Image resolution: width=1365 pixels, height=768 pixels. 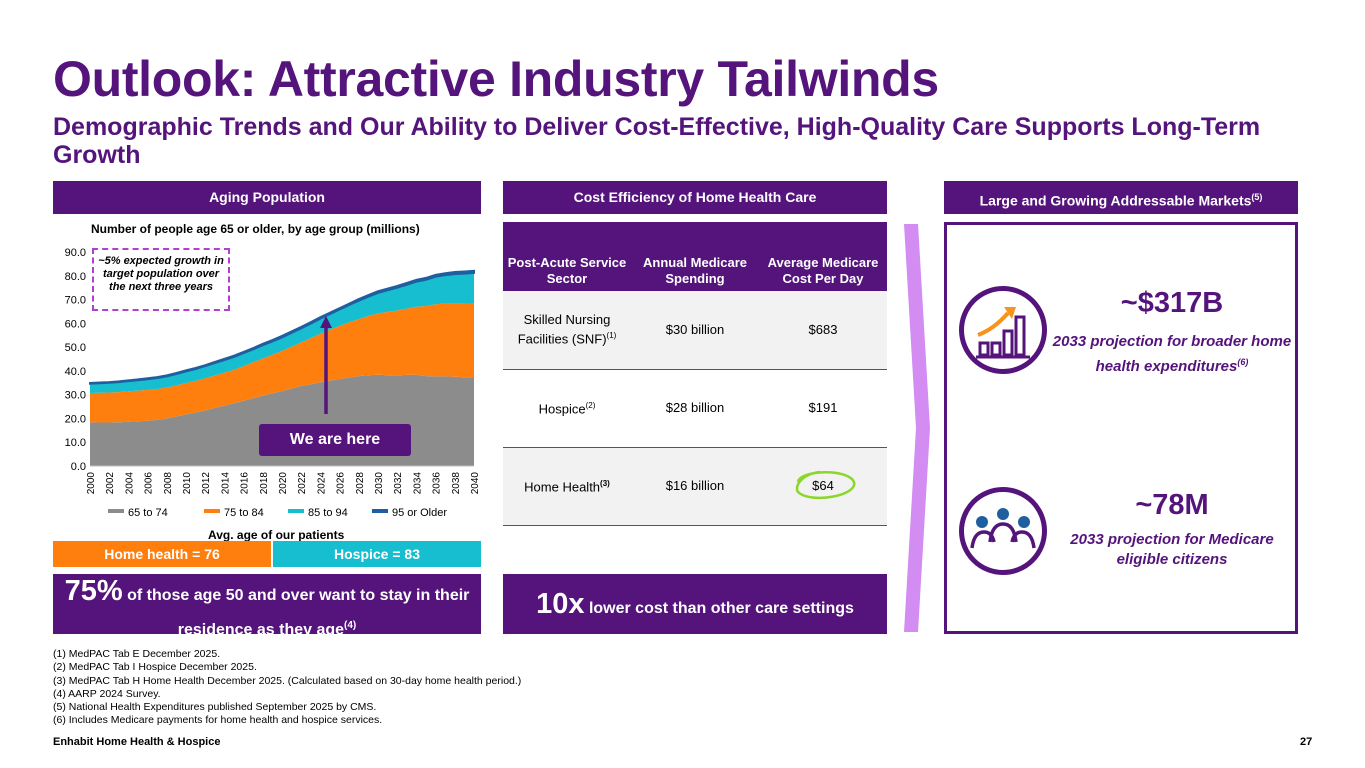 I want to click on stay-home-percent: 75%, so click(x=93, y=591).